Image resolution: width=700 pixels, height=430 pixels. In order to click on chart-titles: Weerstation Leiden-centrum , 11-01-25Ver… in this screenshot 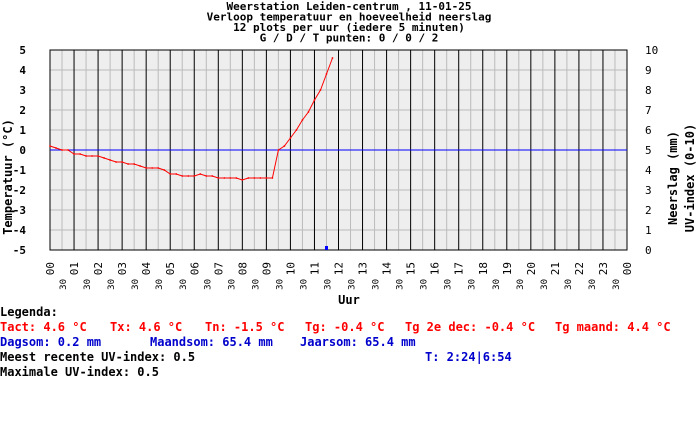, I will do `click(349, 22)`.